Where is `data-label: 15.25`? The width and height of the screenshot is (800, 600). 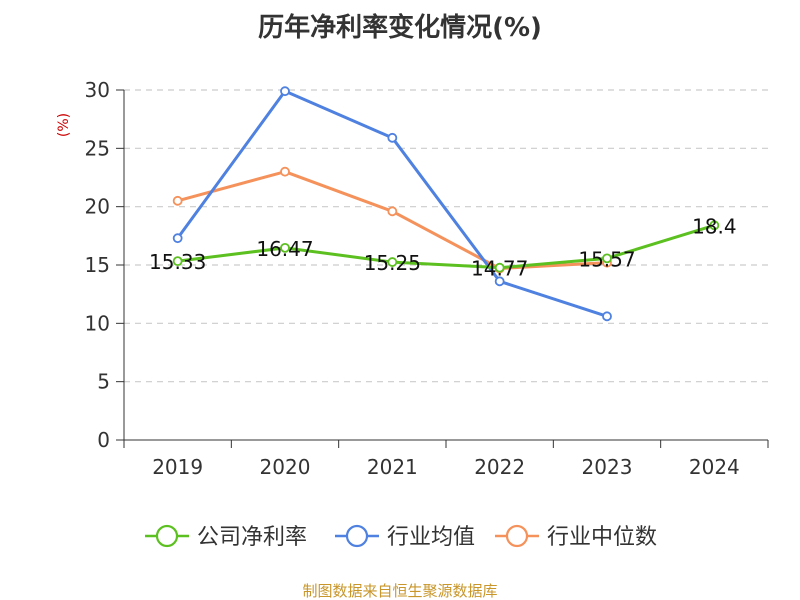
data-label: 15.25 is located at coordinates (392, 263).